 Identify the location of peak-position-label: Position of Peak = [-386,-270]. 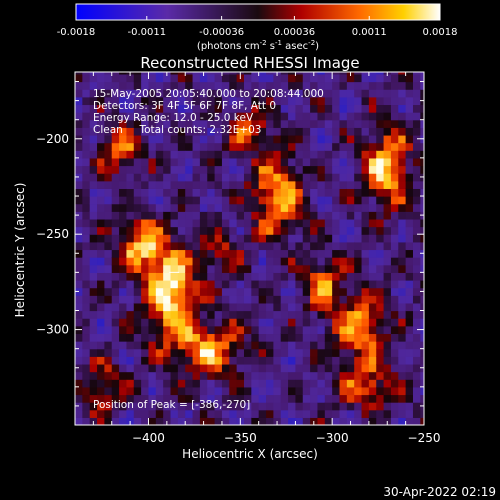
(171, 405).